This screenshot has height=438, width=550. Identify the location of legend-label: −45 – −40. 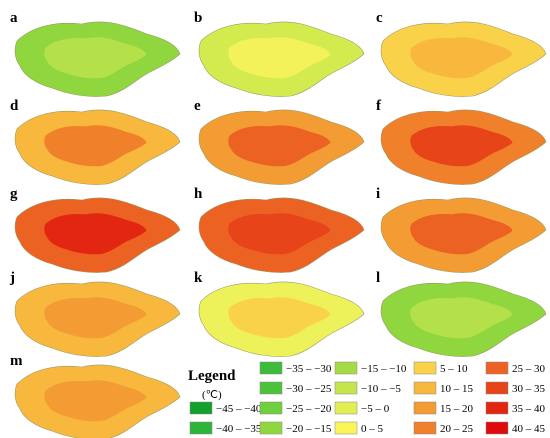
(239, 409).